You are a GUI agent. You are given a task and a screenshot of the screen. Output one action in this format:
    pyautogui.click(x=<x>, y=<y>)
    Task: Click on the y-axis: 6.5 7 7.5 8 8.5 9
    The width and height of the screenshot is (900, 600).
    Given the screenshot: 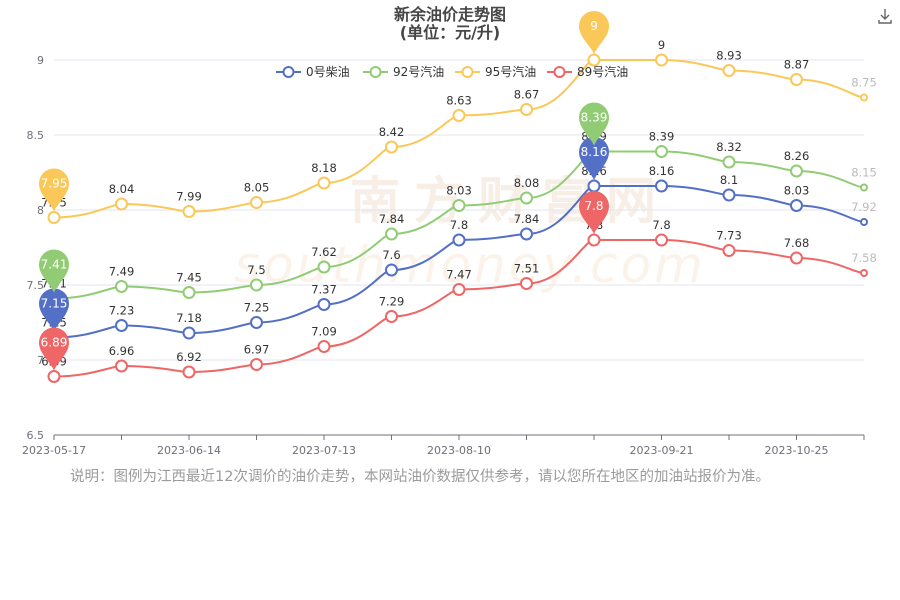 What is the action you would take?
    pyautogui.click(x=36, y=248)
    